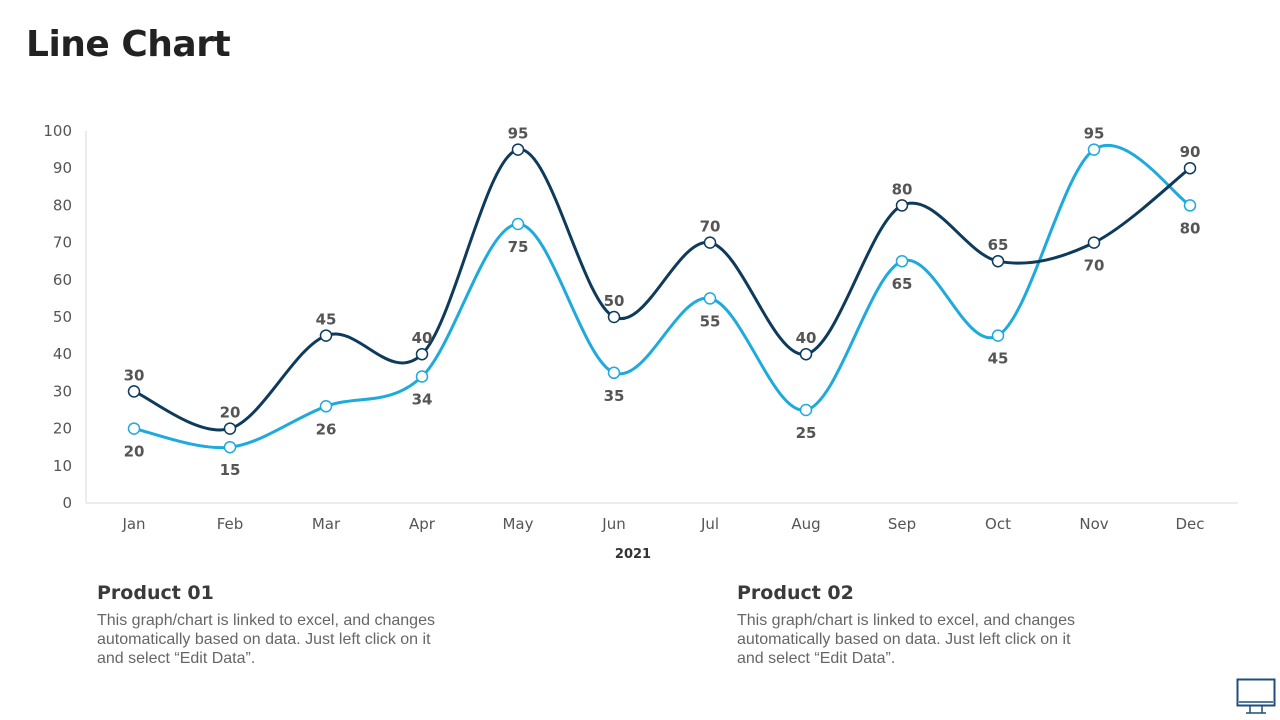 The width and height of the screenshot is (1280, 720). Describe the element at coordinates (155, 593) in the screenshot. I see `product-01-title: Product 01` at that location.